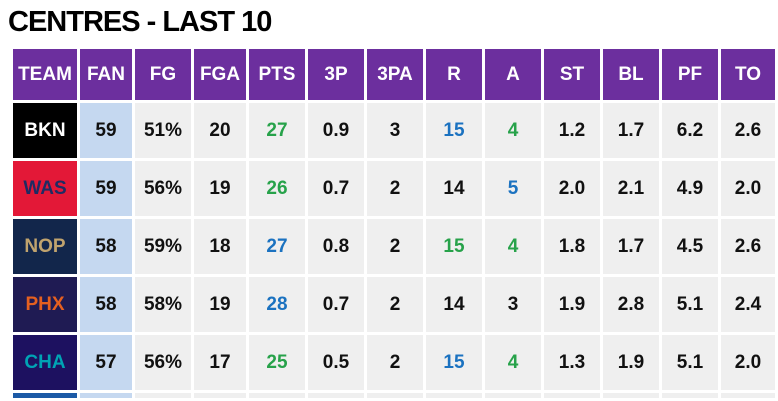 This screenshot has width=778, height=401. I want to click on stat-cell-fga: 17, so click(220, 362).